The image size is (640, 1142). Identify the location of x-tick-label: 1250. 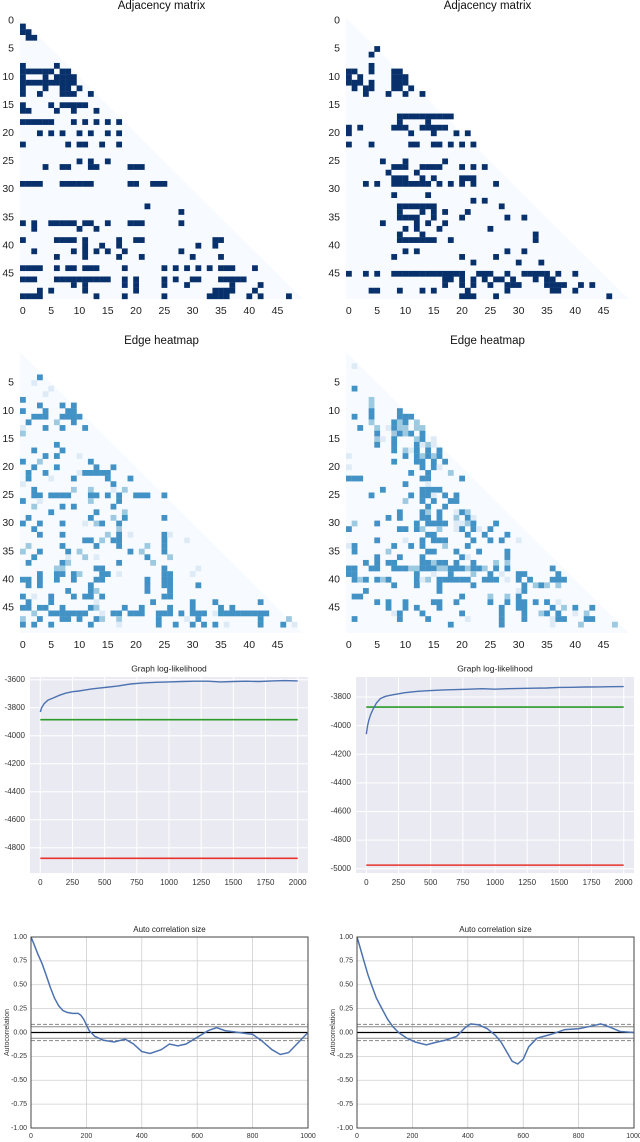
(527, 882).